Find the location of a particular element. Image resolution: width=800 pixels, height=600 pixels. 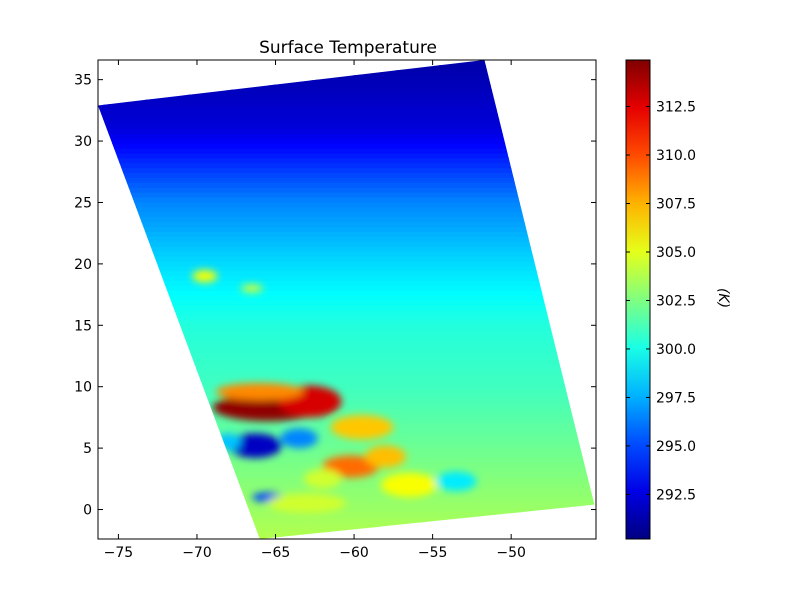

x-tick-label: −50 is located at coordinates (511, 553).